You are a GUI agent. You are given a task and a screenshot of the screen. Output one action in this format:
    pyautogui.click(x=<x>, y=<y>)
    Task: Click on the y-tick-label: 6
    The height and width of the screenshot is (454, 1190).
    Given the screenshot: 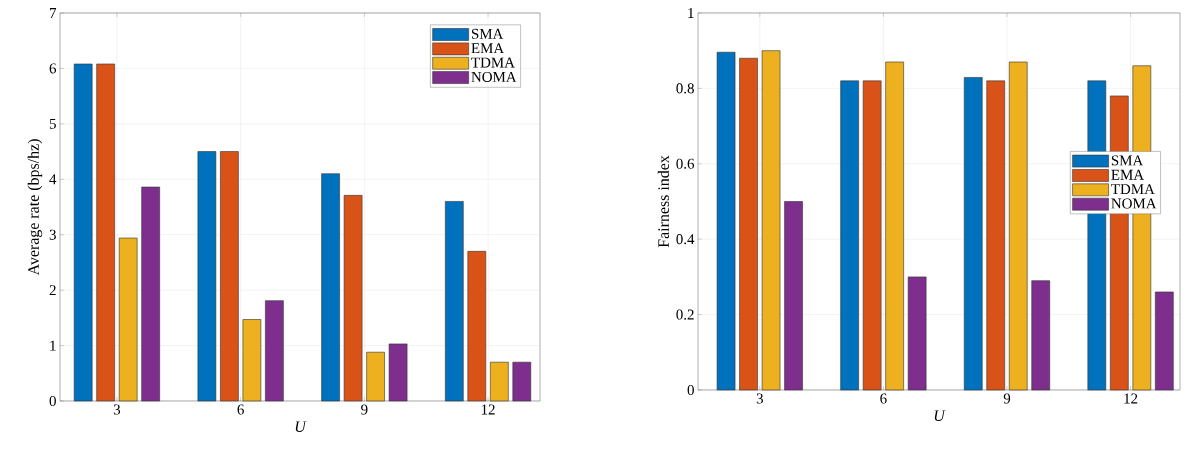 What is the action you would take?
    pyautogui.click(x=53, y=68)
    